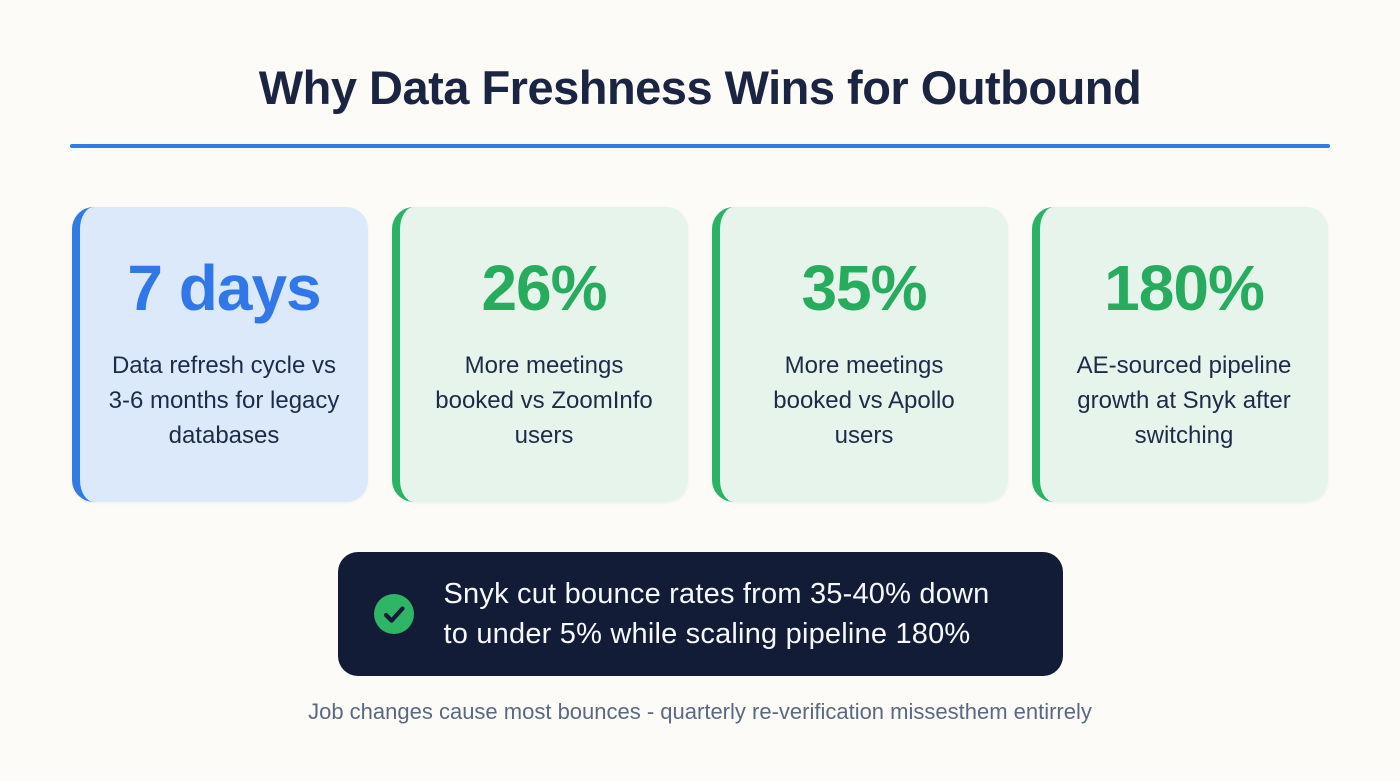 The image size is (1400, 781). I want to click on header: Why Data Freshness Wins for Outbound, so click(700, 104).